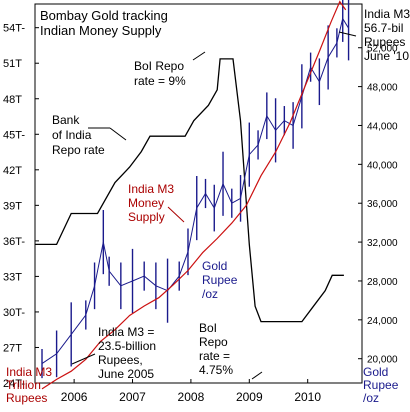 The width and height of the screenshot is (410, 412). I want to click on annotation-bank-of-india-repo-line: of India, so click(72, 135).